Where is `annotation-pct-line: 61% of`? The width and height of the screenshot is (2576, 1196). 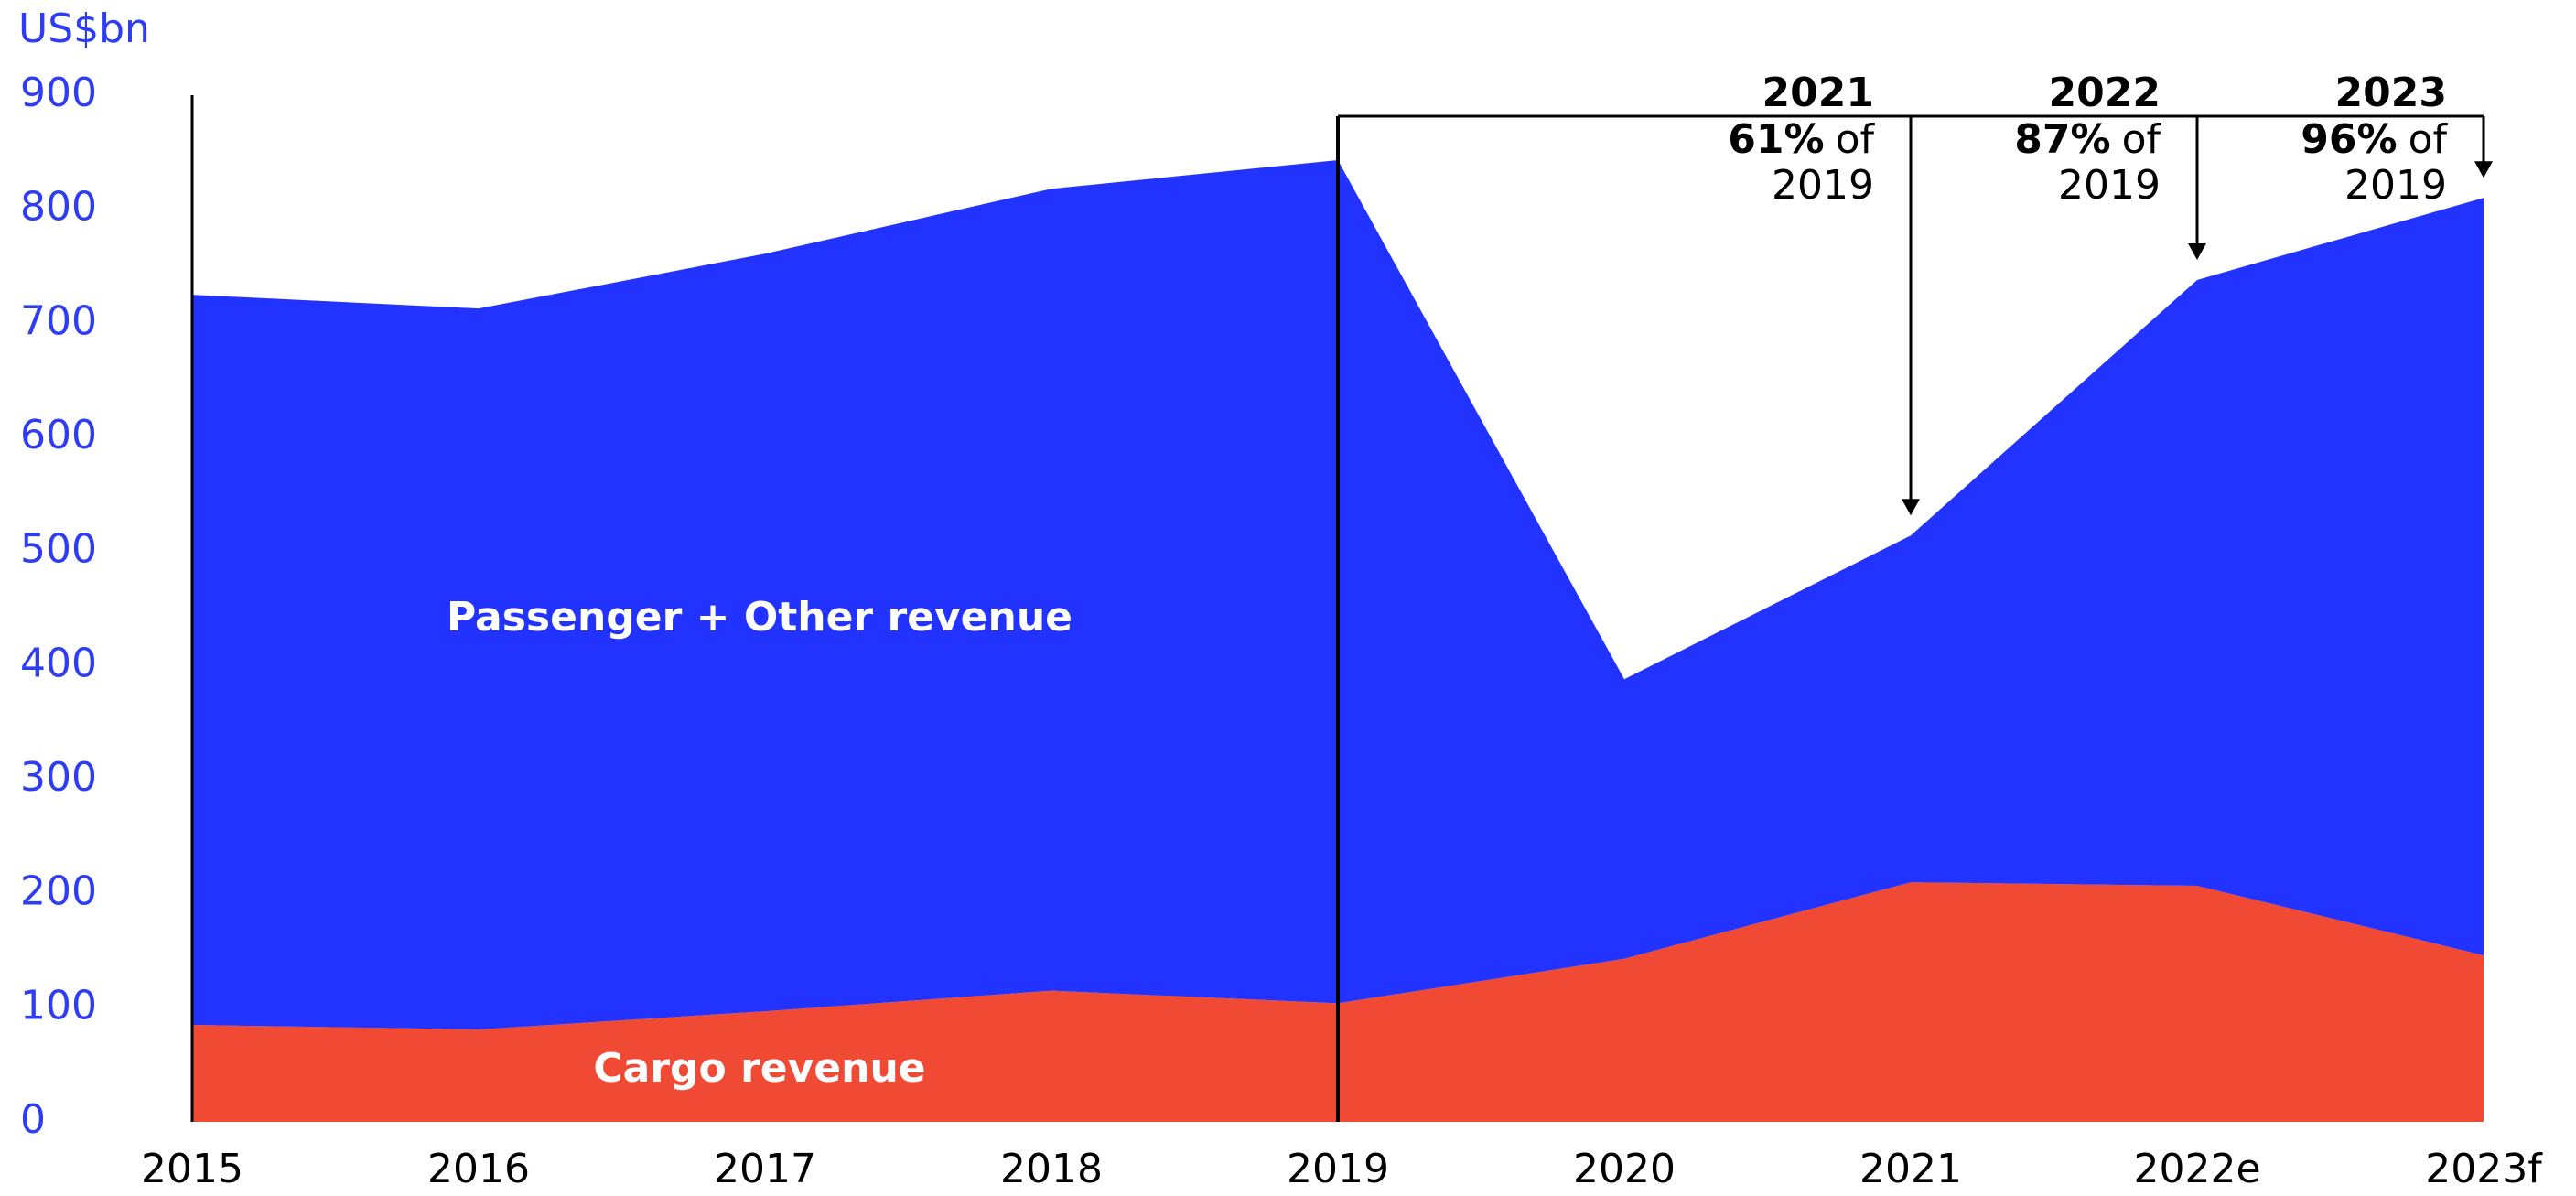 annotation-pct-line: 61% of is located at coordinates (1802, 140).